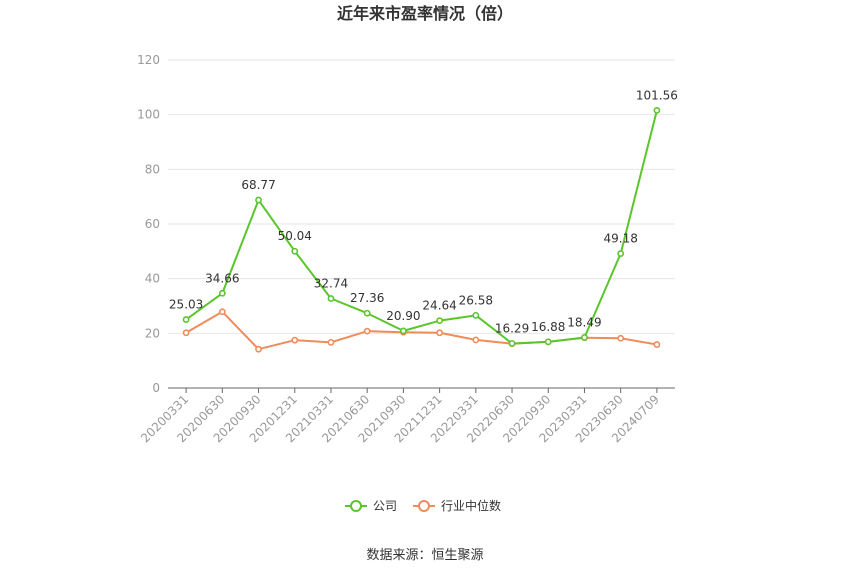 This screenshot has width=850, height=575. What do you see at coordinates (186, 305) in the screenshot?
I see `data-label: 25.03` at bounding box center [186, 305].